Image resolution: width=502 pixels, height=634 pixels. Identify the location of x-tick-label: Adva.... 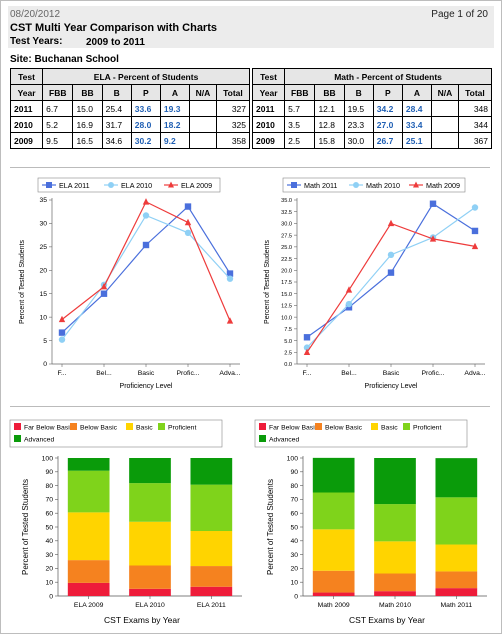
(474, 373).